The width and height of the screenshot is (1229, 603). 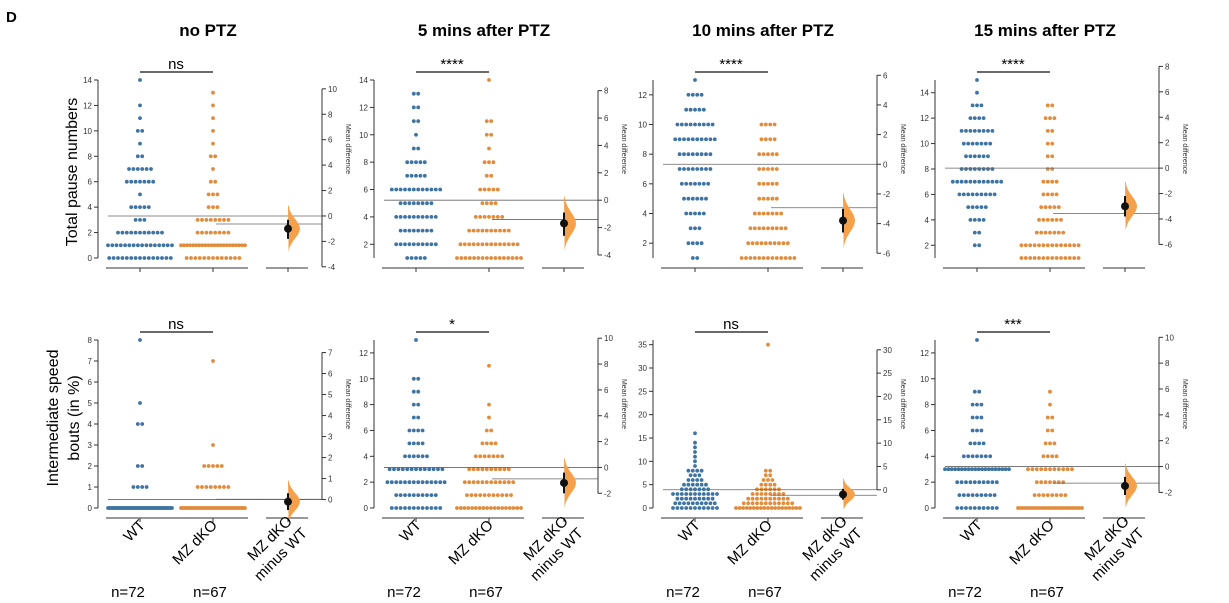 What do you see at coordinates (366, 190) in the screenshot?
I see `left-tick-label: 6` at bounding box center [366, 190].